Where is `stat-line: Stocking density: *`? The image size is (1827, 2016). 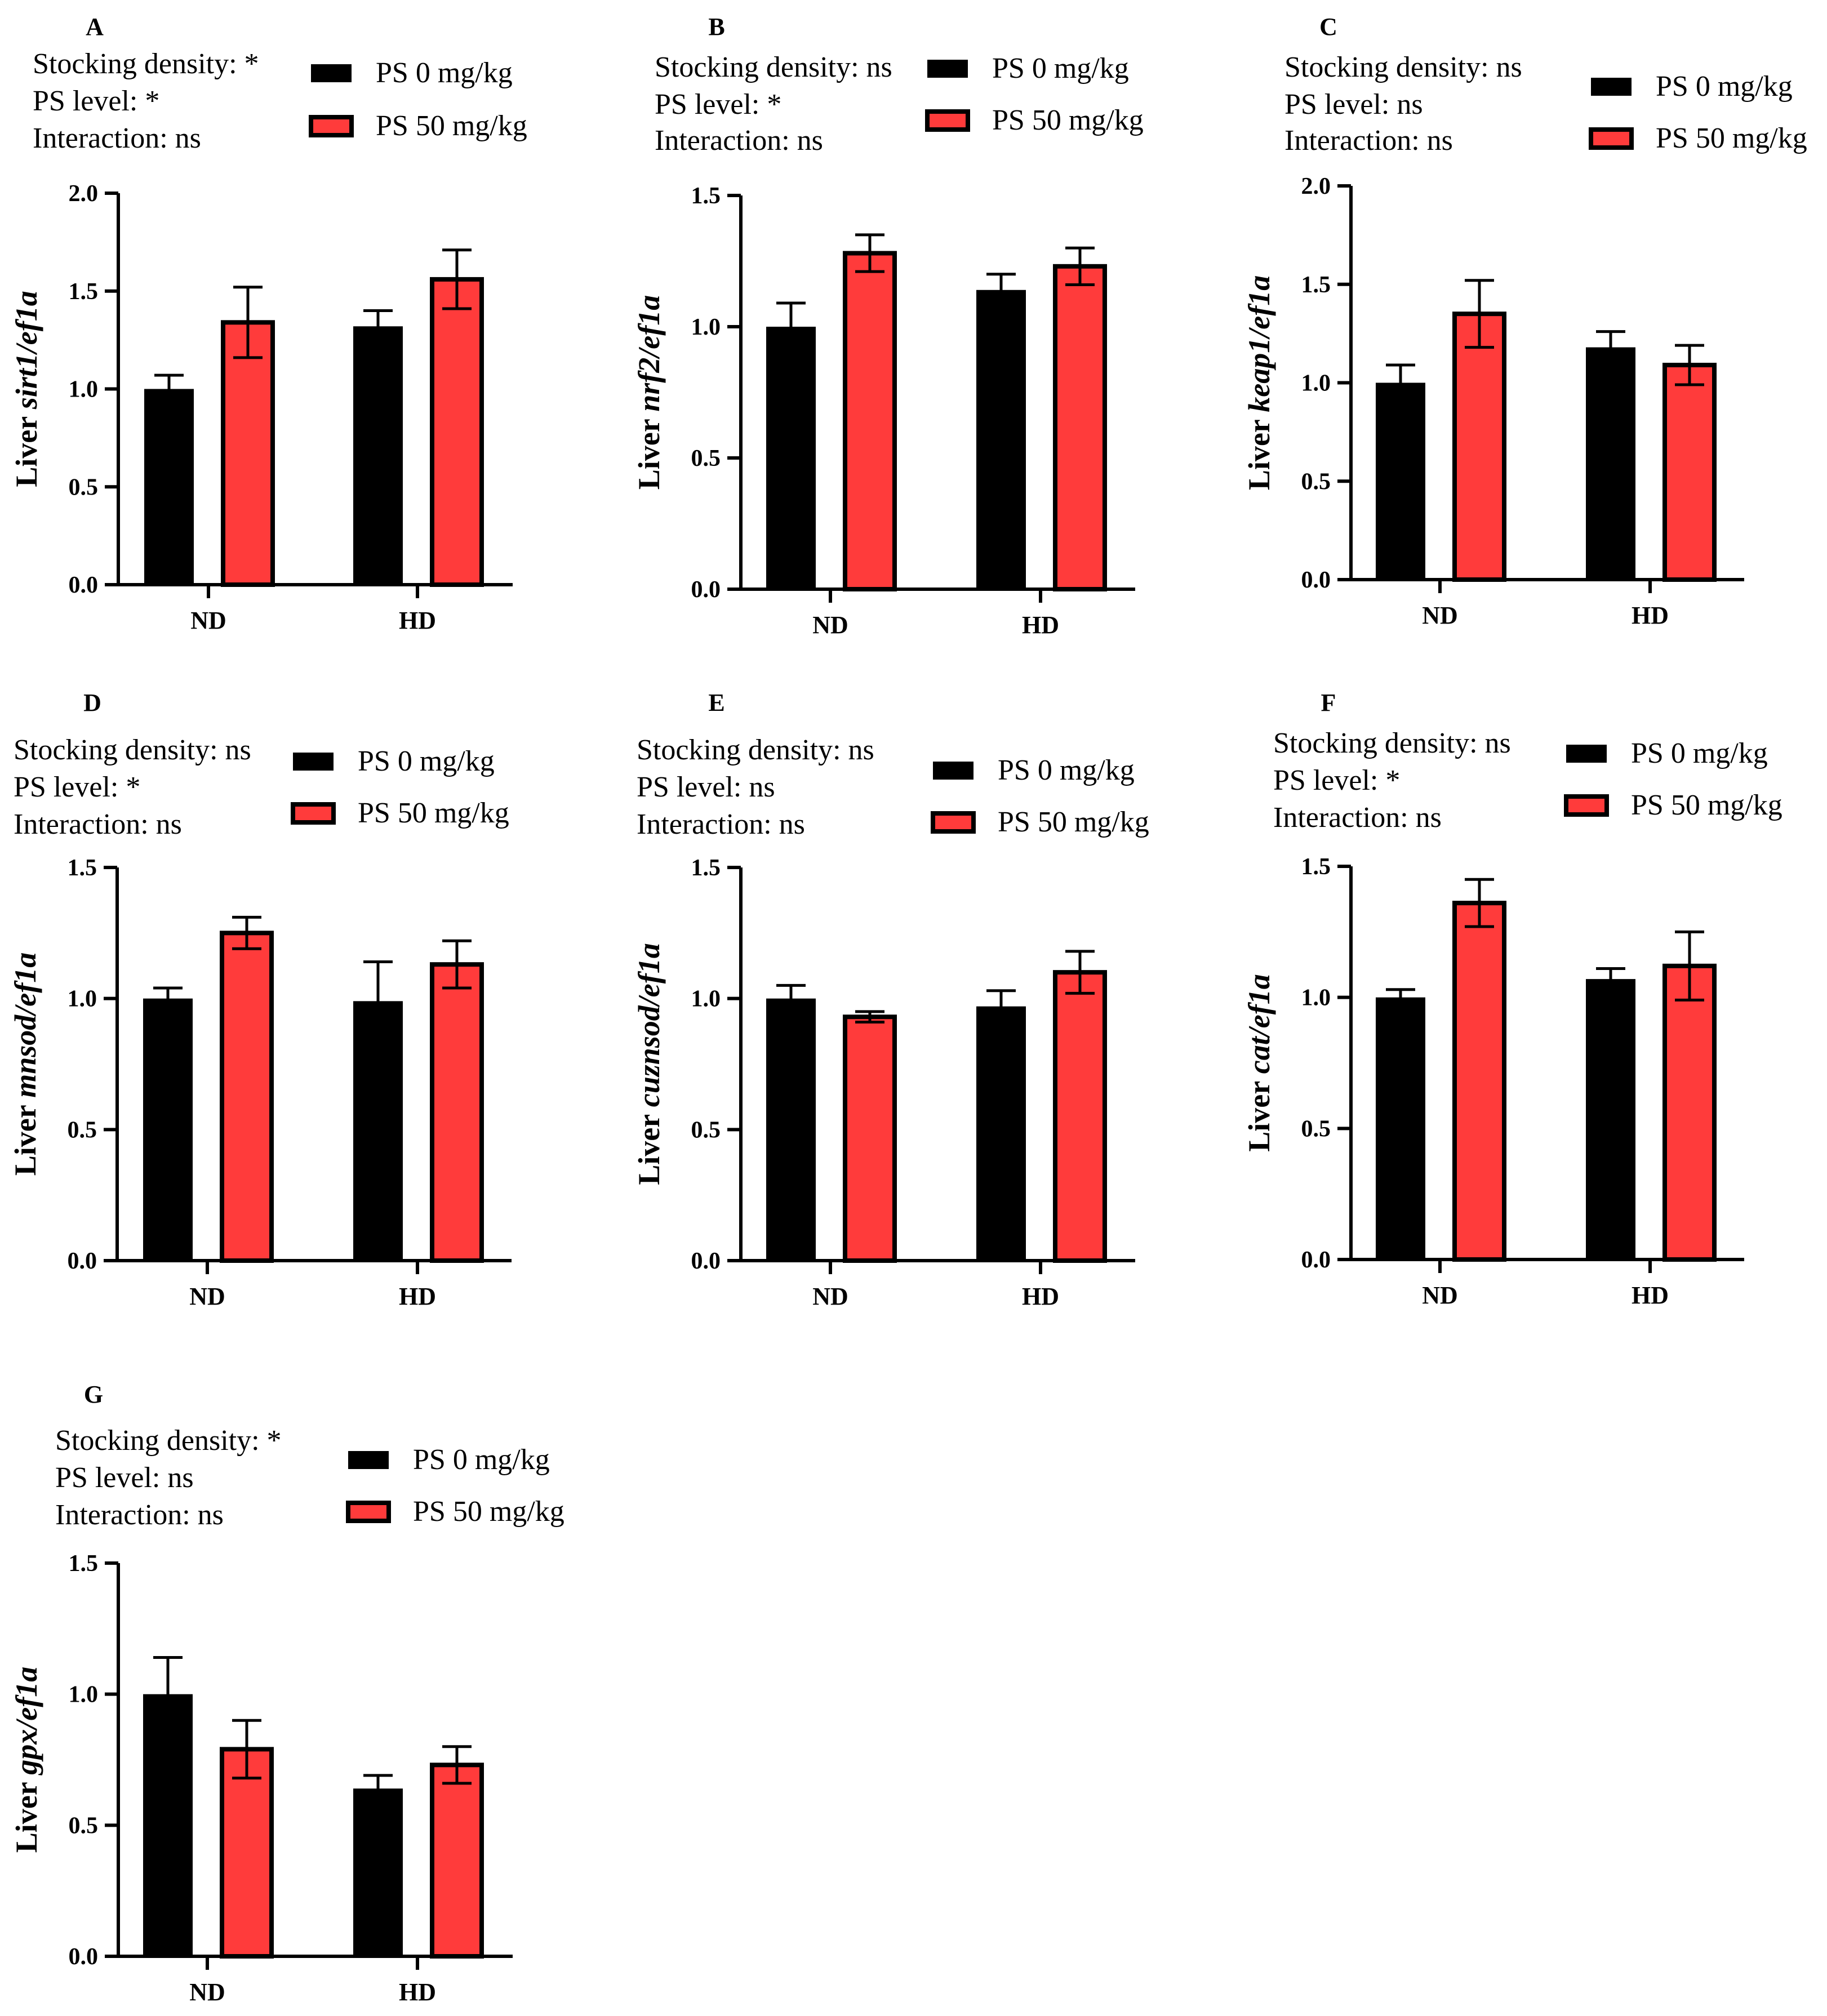
stat-line: Stocking density: * is located at coordinates (146, 64).